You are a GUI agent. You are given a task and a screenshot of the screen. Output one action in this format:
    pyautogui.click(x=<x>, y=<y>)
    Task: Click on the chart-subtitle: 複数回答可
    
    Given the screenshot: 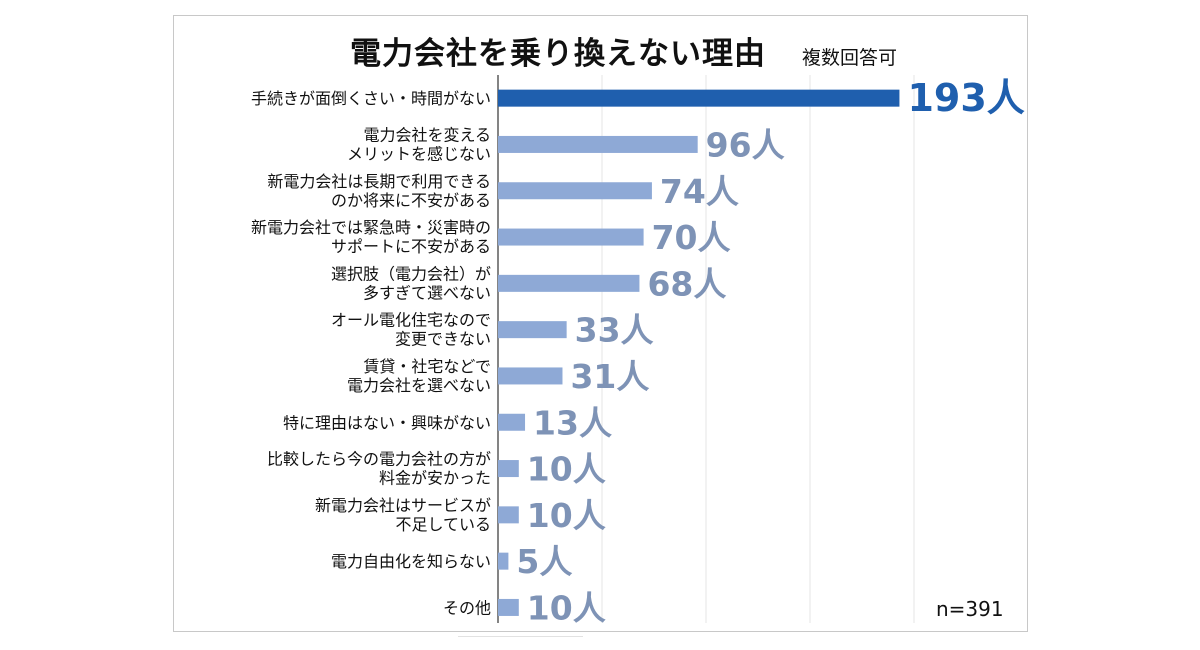 What is the action you would take?
    pyautogui.click(x=850, y=58)
    